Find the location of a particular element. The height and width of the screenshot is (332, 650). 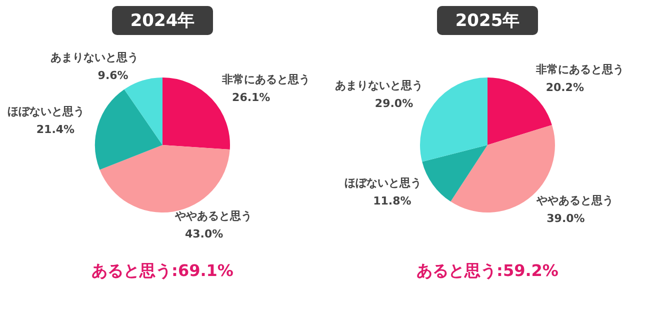

data-label: 29.0% is located at coordinates (394, 103).